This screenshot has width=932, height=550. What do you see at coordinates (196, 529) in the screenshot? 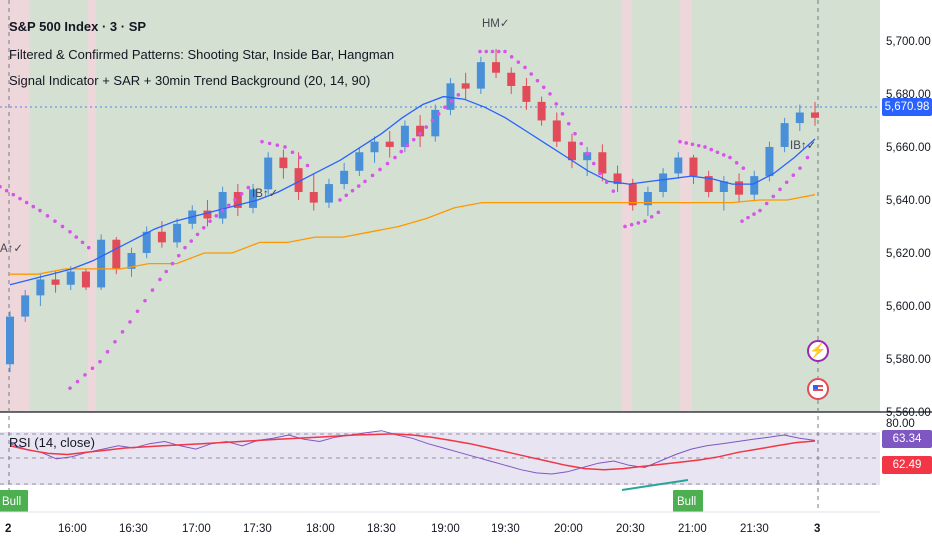
I see `time-tick-label: 17:00` at bounding box center [196, 529].